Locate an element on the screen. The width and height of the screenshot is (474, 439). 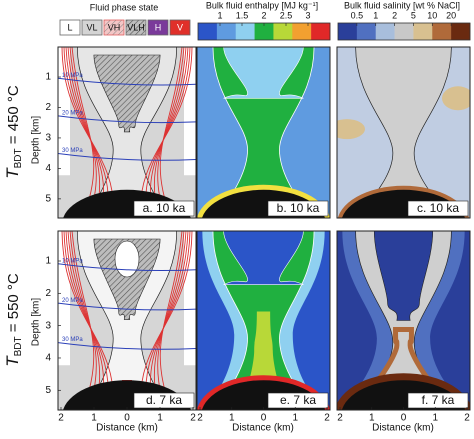
colorbar-tick-label: 5 is located at coordinates (413, 15).